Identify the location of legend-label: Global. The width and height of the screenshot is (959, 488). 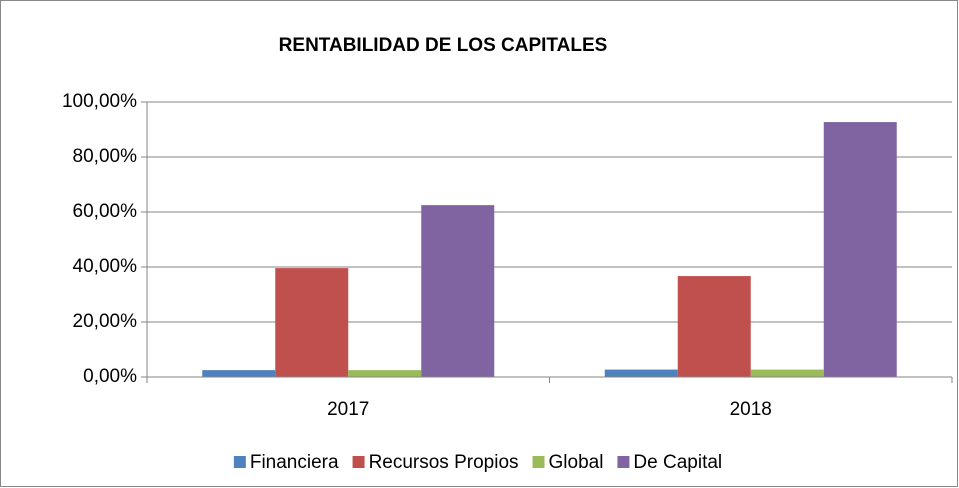
(576, 462).